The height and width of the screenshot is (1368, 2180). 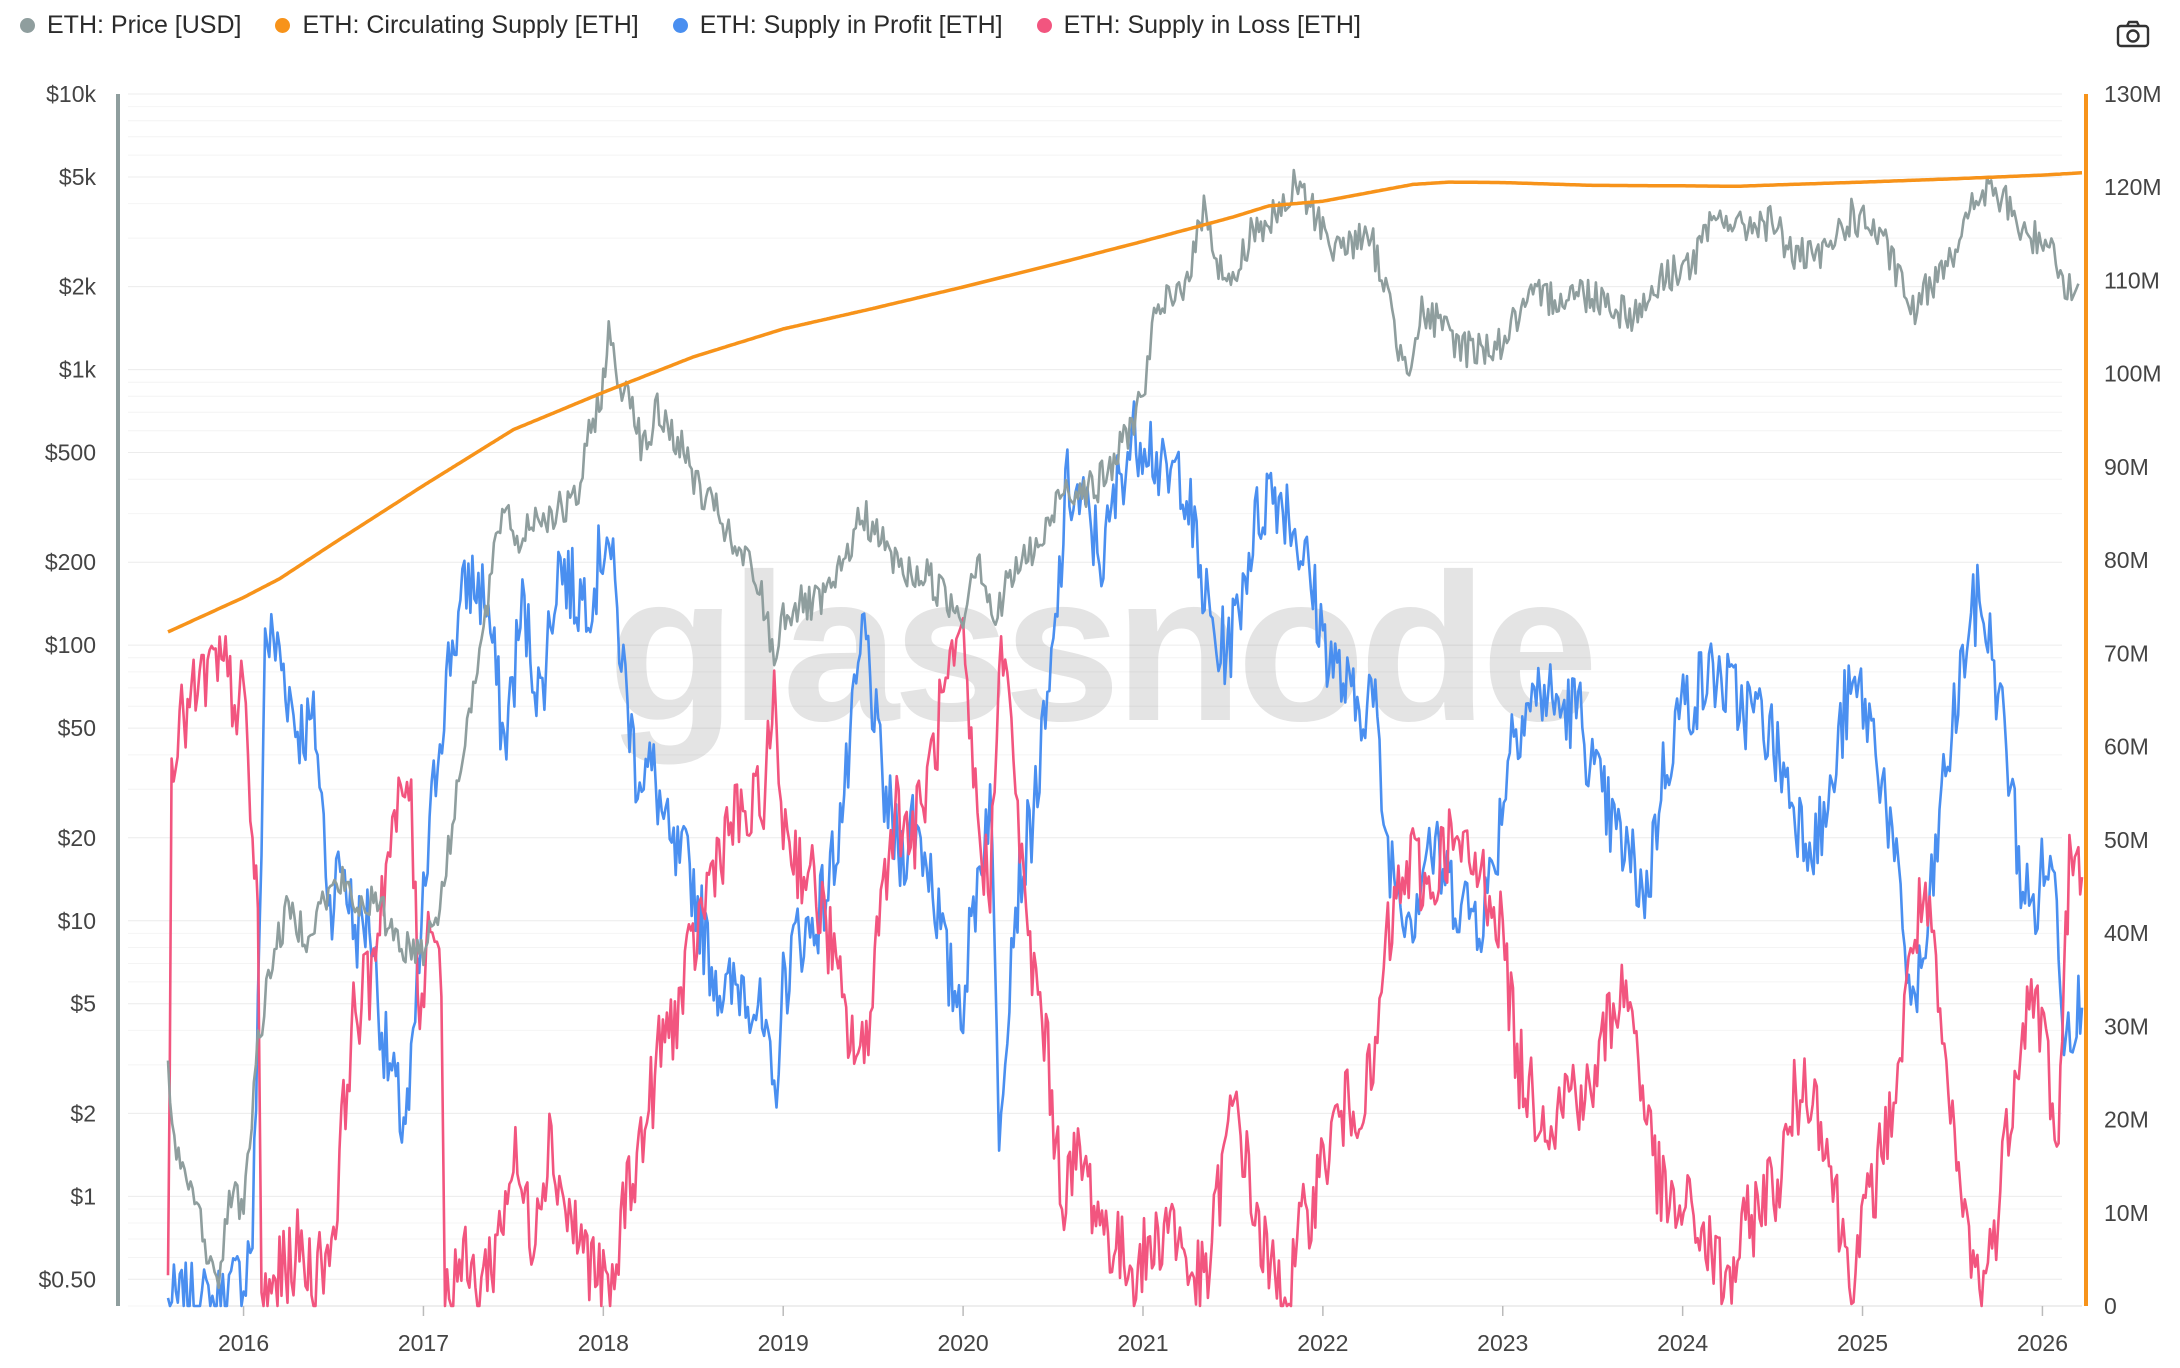 I want to click on legend-dot-supply-in-profit, so click(x=680, y=25).